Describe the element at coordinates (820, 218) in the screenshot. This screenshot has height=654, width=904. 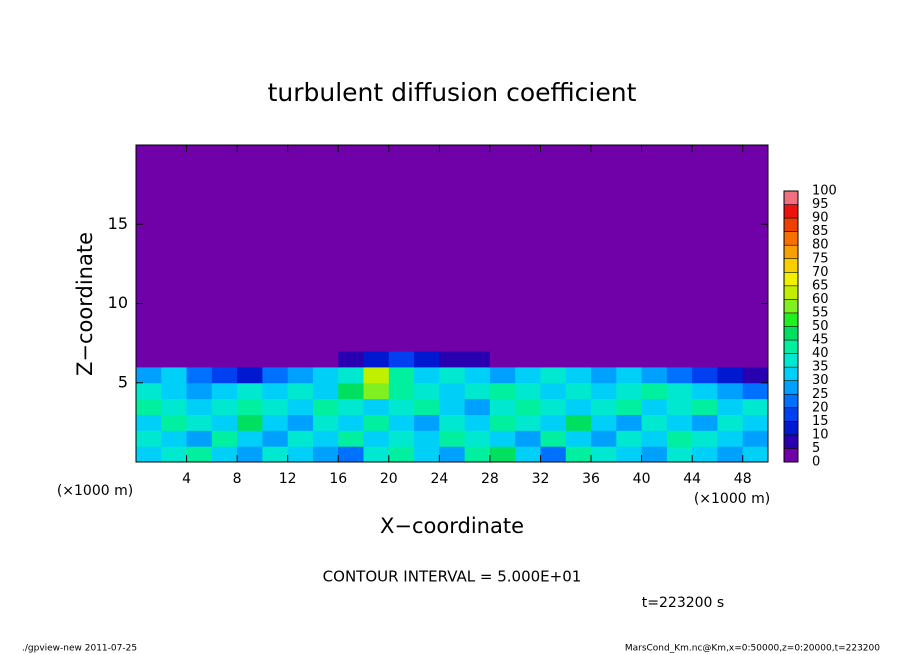
I see `colorbar-label: 90` at that location.